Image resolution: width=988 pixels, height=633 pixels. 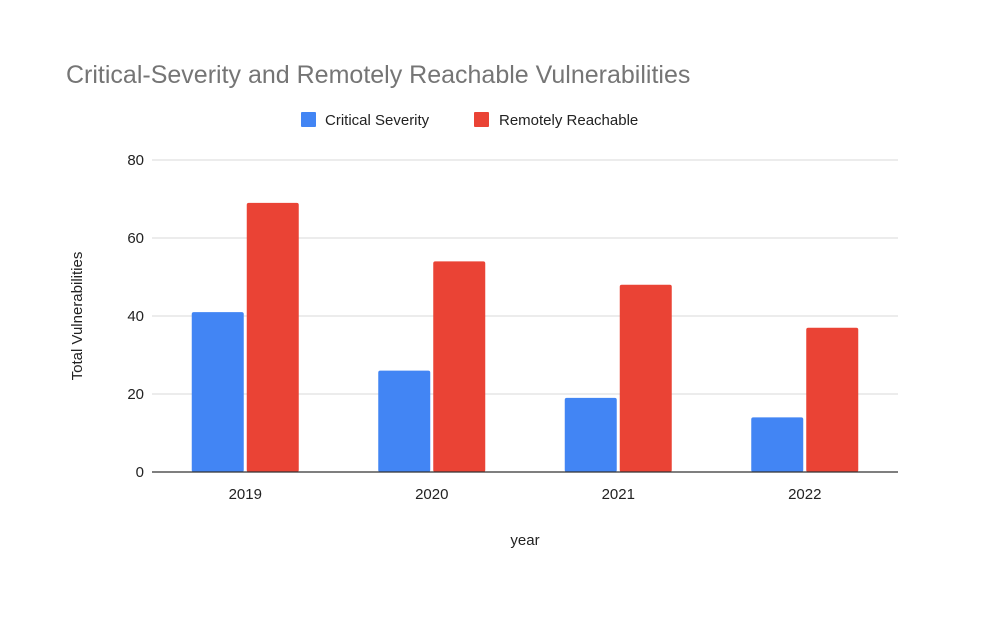 What do you see at coordinates (135, 238) in the screenshot?
I see `y-tick-label-60: 60` at bounding box center [135, 238].